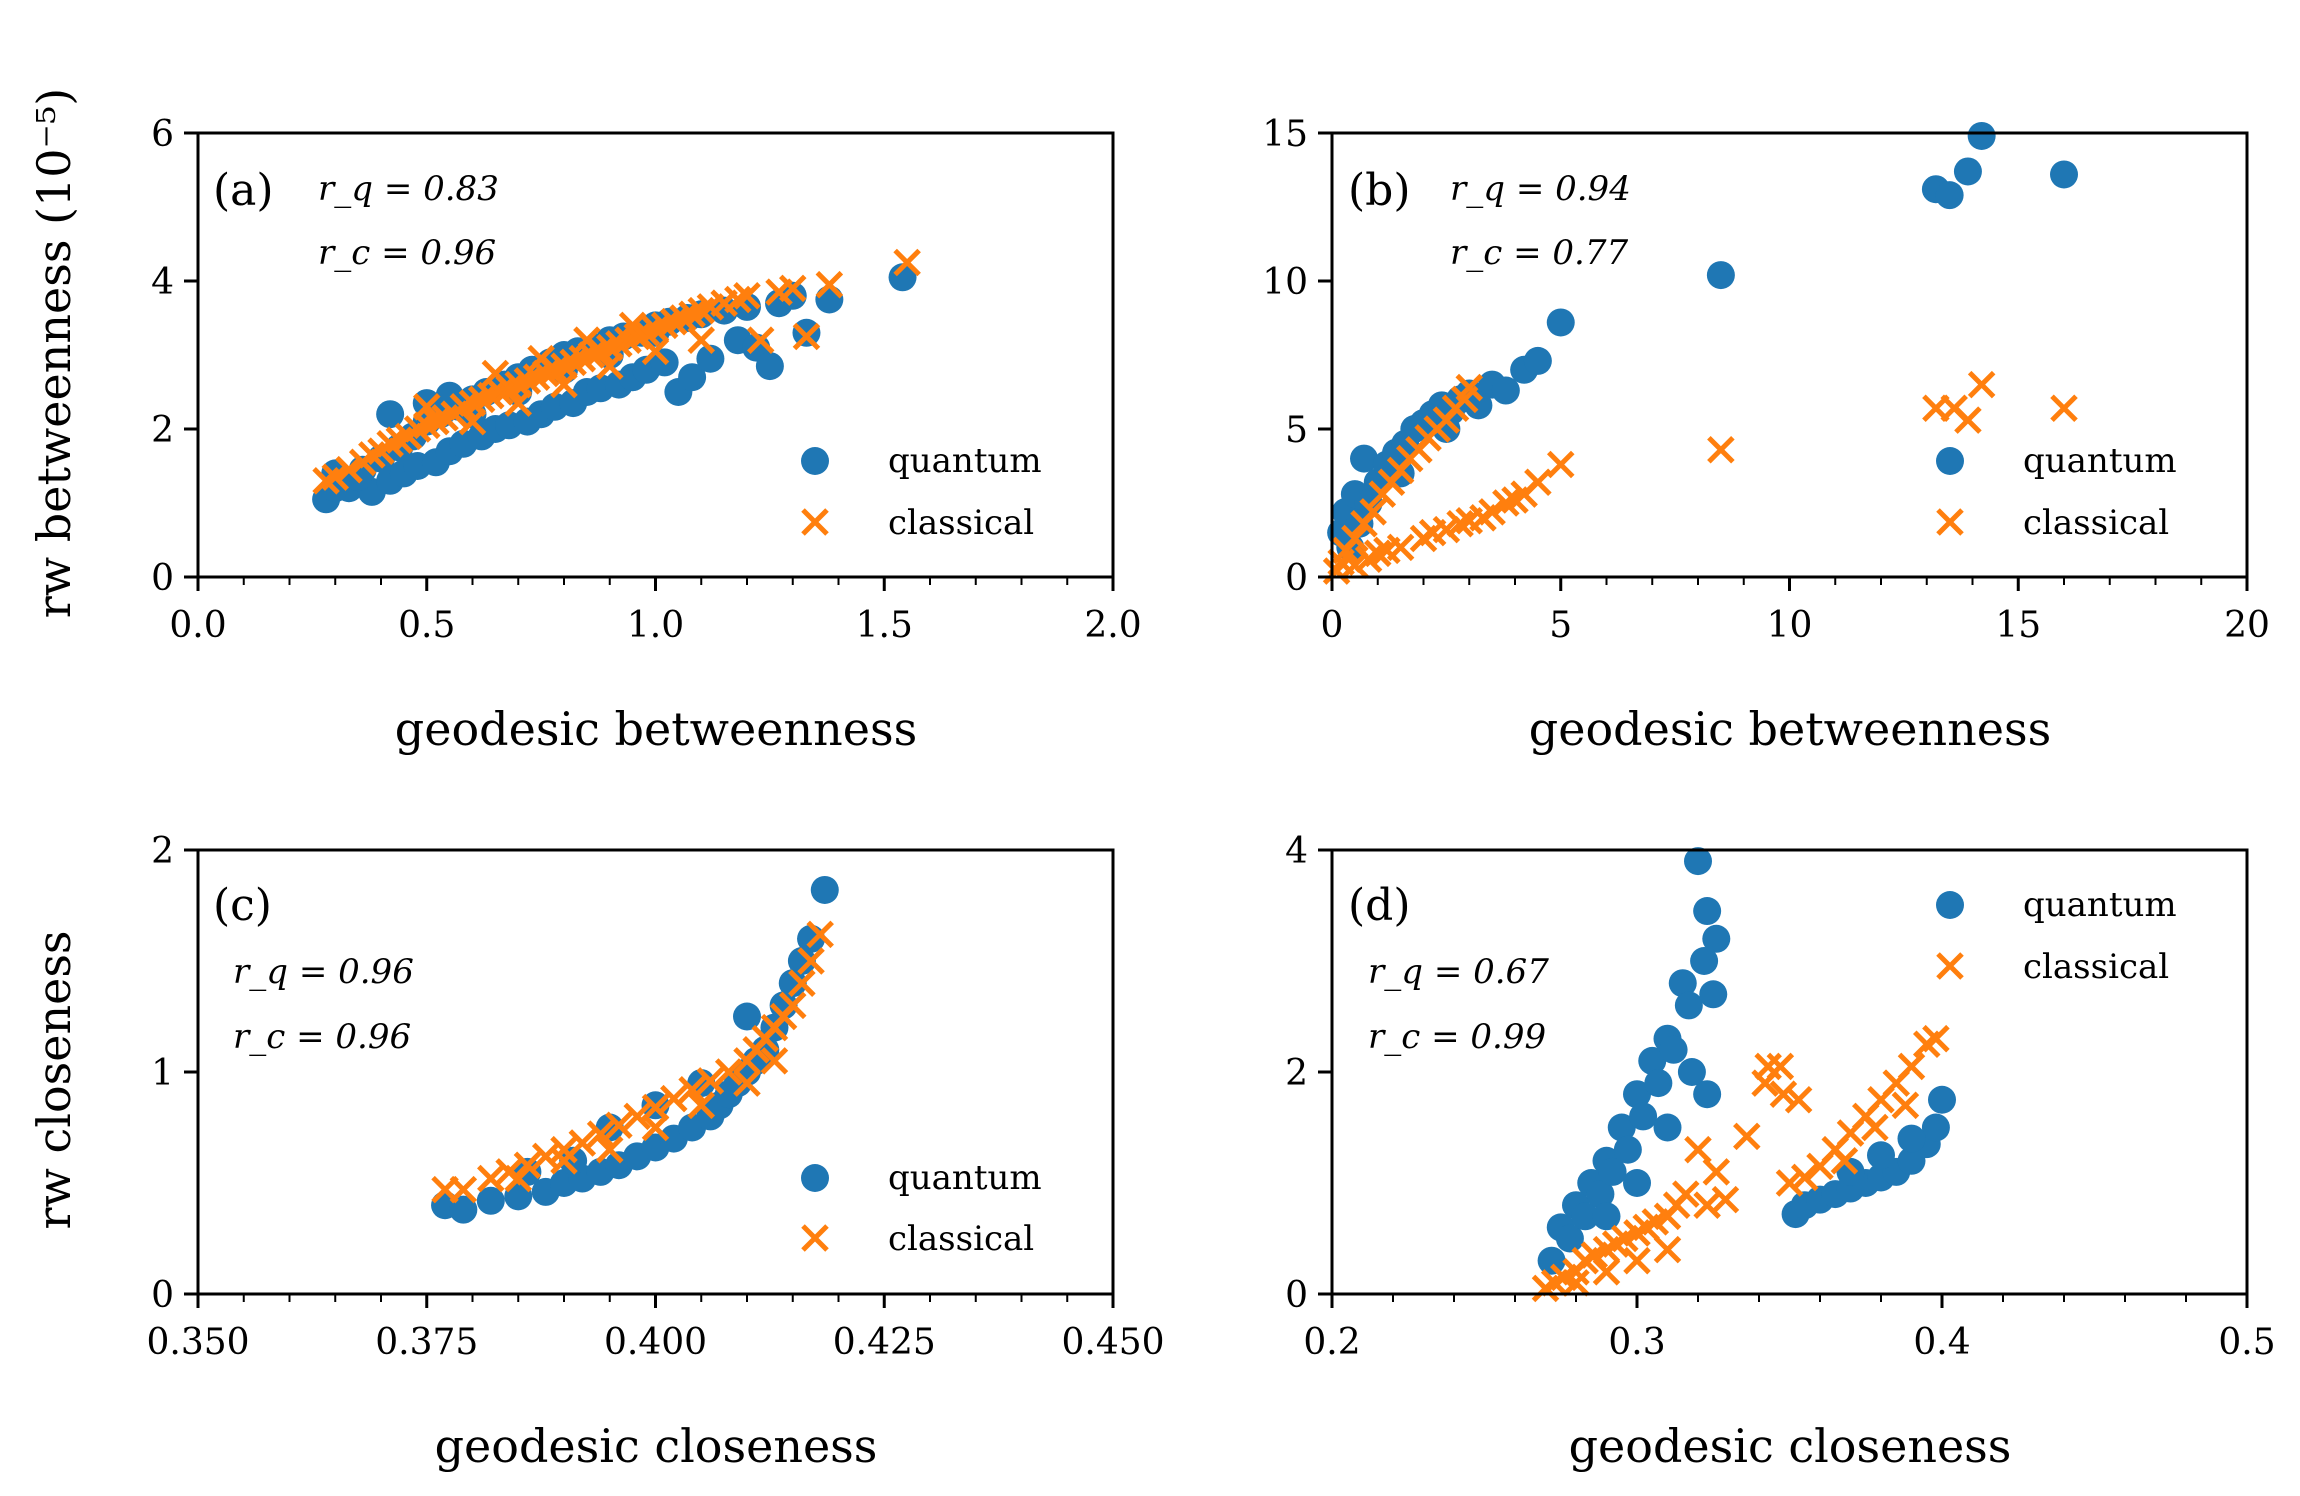 The image size is (2300, 1496). I want to click on ylabel-top-text: rw betweenness (10⁻⁵), so click(54, 353).